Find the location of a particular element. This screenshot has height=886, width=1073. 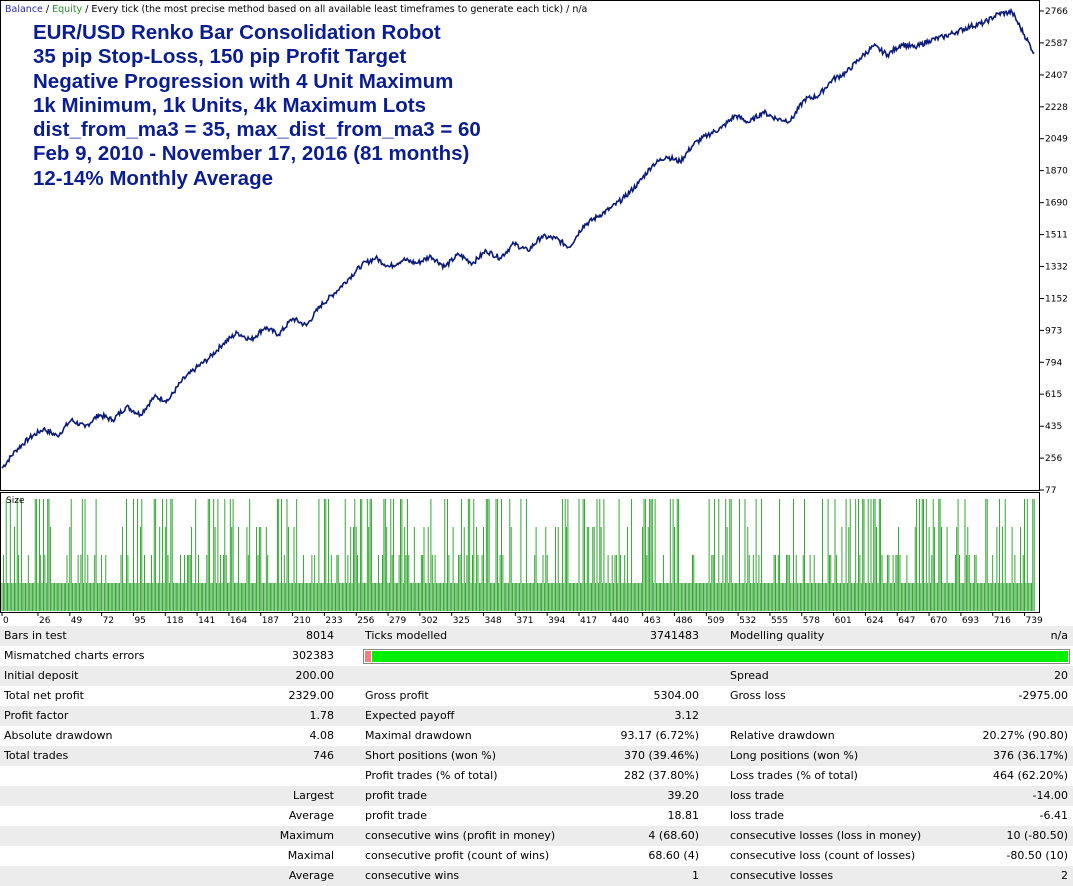

x-tick-label: 302 is located at coordinates (429, 621).